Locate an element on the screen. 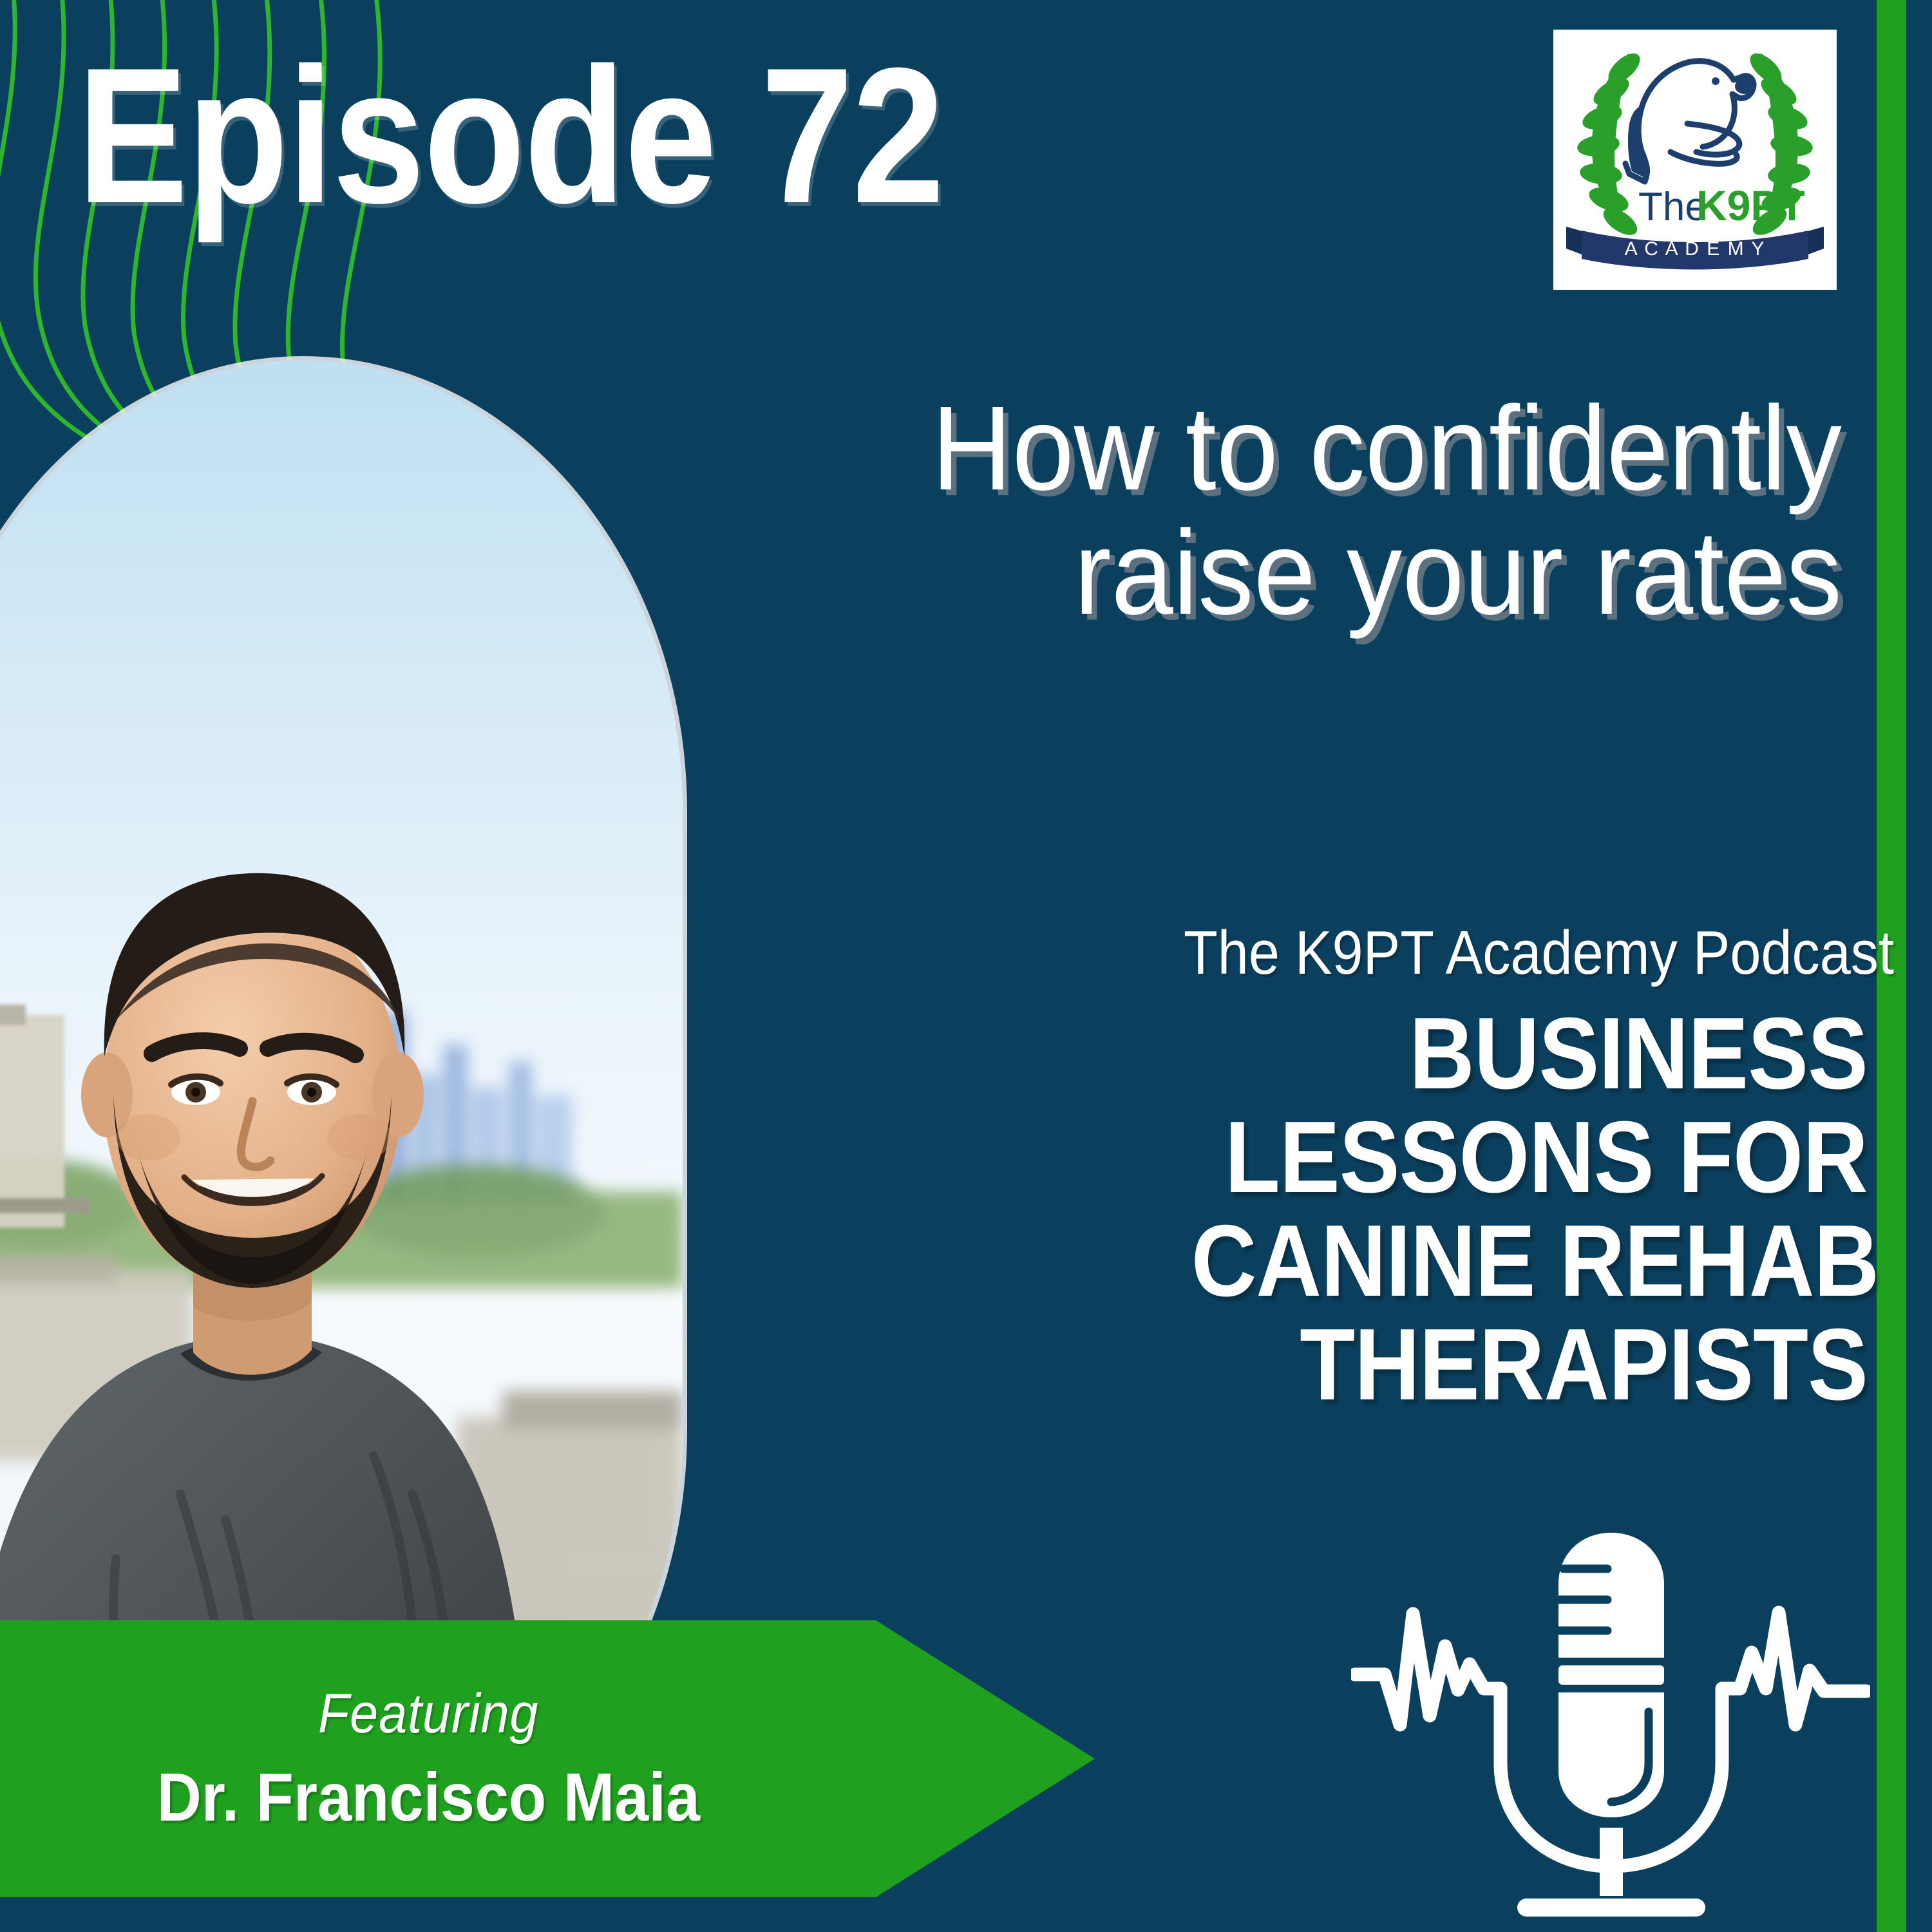  episode-title: How to confidently raise your rates is located at coordinates (1279, 511).